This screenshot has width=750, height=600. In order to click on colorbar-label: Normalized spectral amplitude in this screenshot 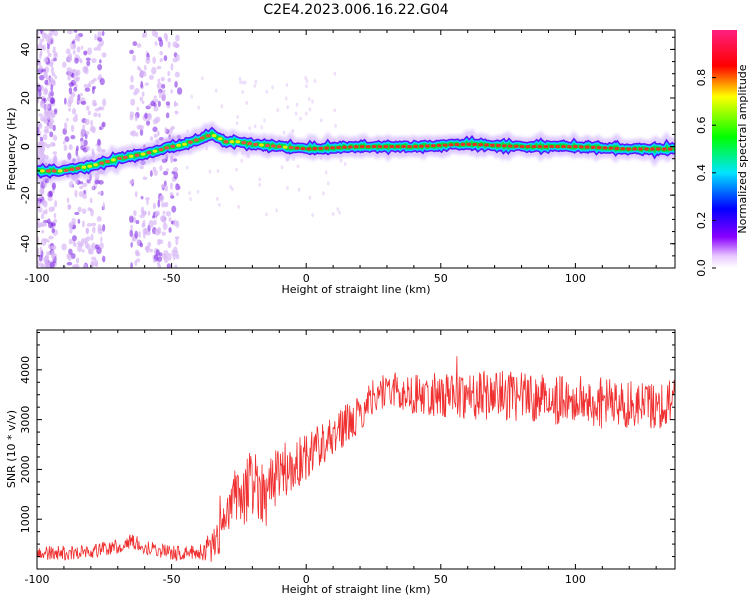, I will do `click(742, 148)`.